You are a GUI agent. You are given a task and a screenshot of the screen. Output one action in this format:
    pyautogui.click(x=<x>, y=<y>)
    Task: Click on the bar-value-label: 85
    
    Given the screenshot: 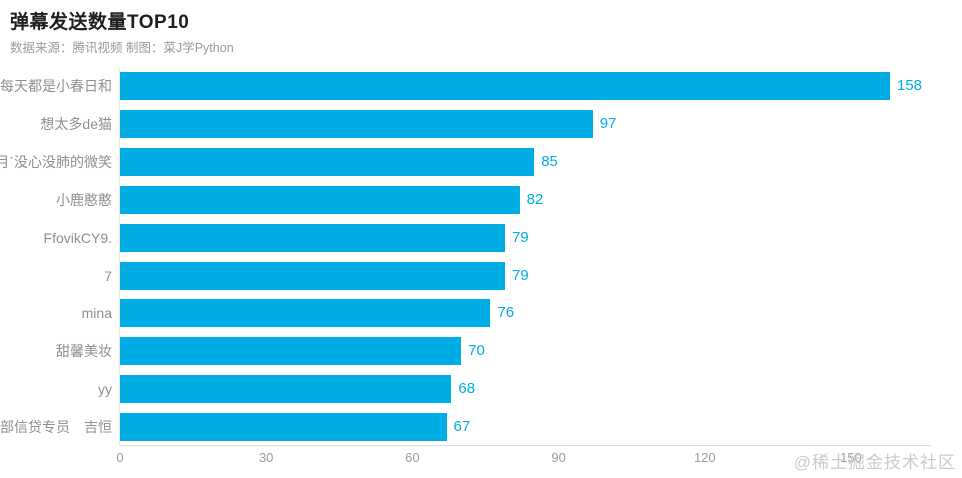 What is the action you would take?
    pyautogui.click(x=549, y=161)
    